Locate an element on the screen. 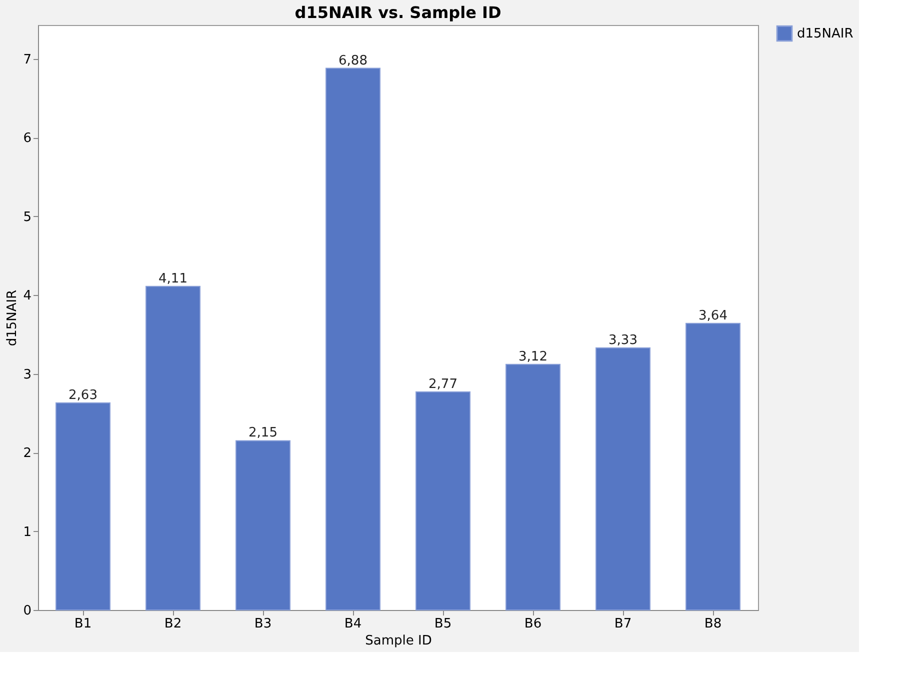 Image resolution: width=898 pixels, height=677 pixels. y-tick-label: 2 is located at coordinates (27, 454).